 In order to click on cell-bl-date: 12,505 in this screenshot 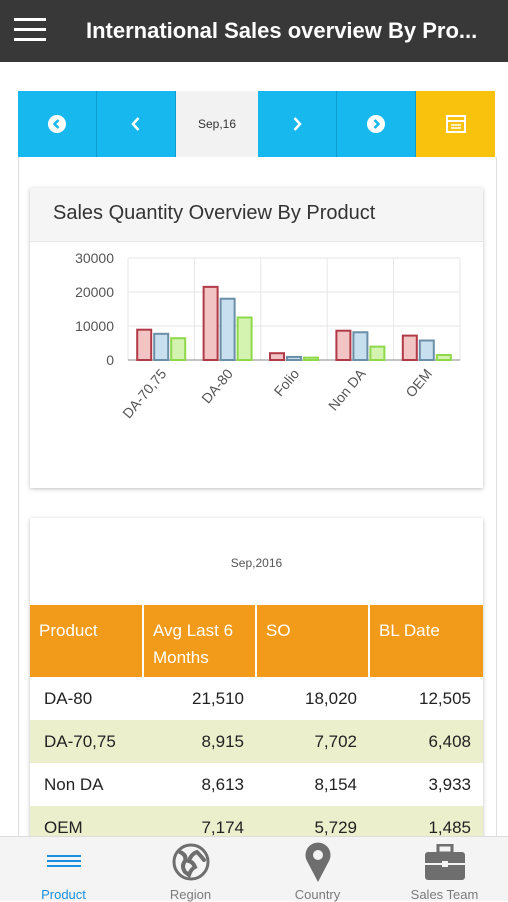, I will do `click(445, 698)`.